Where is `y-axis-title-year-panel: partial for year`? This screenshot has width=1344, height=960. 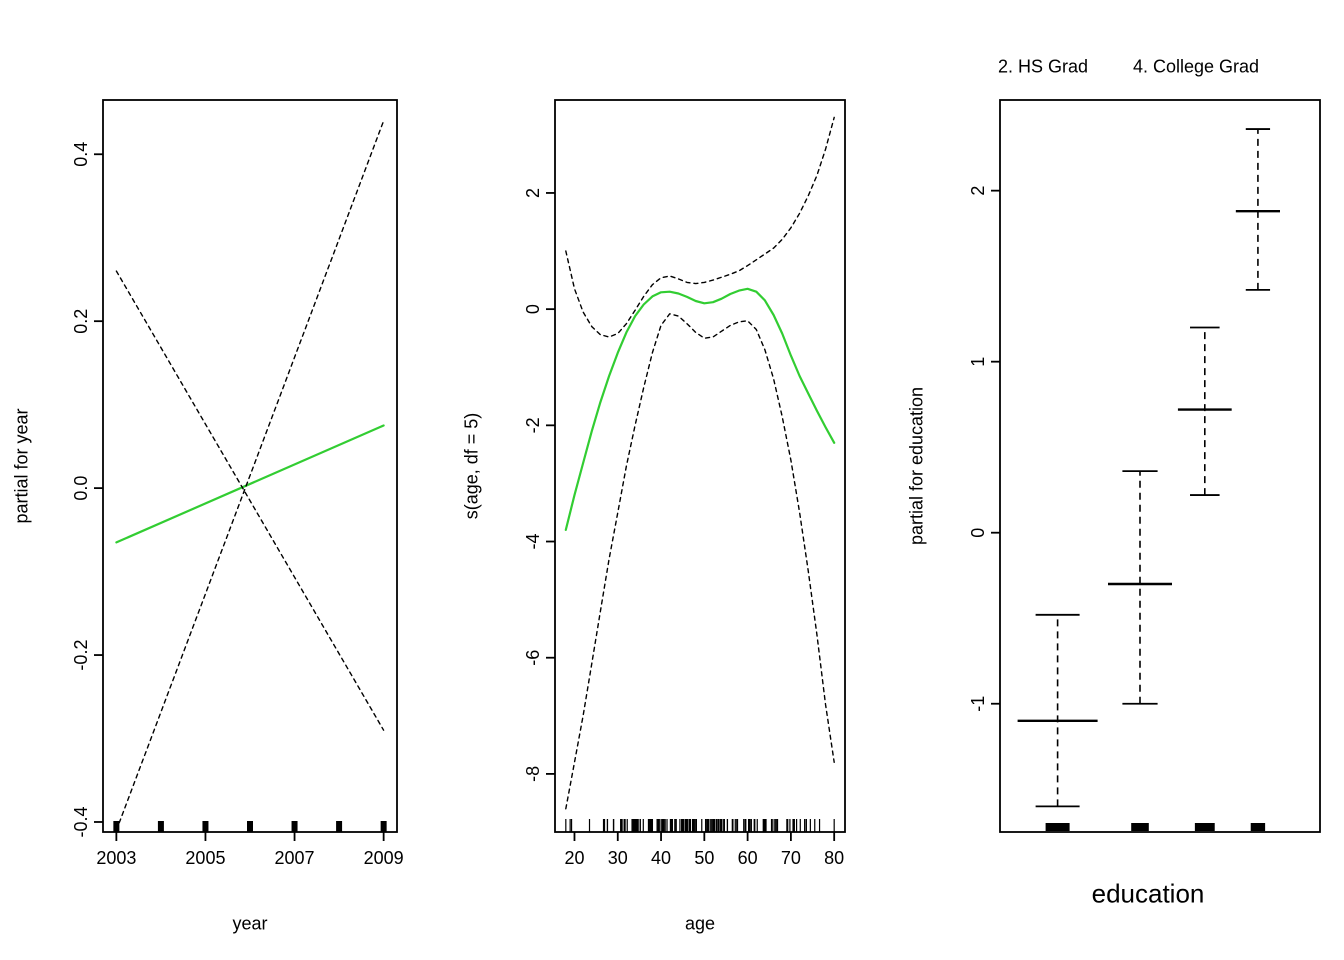
y-axis-title-year-panel: partial for year is located at coordinates (21, 466).